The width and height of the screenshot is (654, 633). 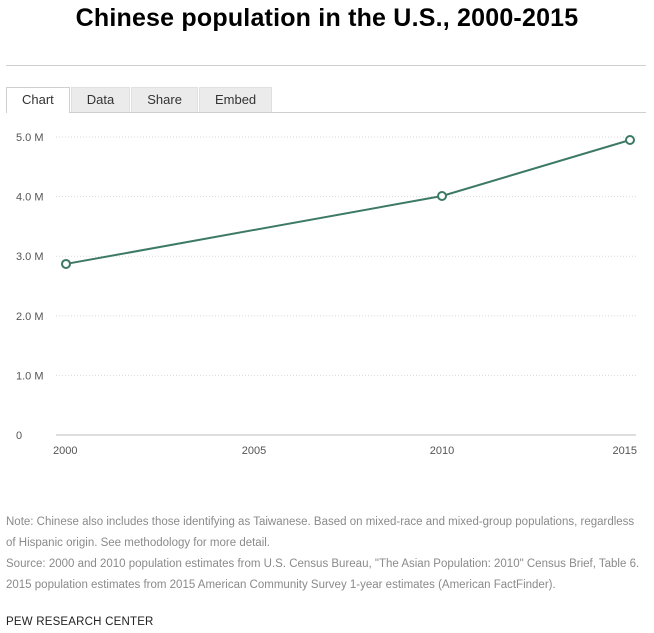 What do you see at coordinates (326, 112) in the screenshot?
I see `tabs-divider` at bounding box center [326, 112].